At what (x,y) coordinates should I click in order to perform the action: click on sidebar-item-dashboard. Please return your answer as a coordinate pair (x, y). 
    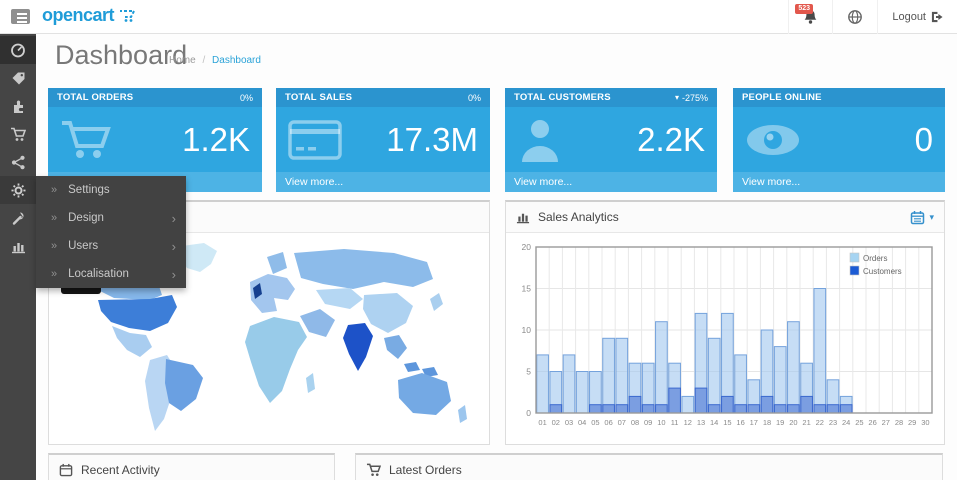
    Looking at the image, I should click on (18, 50).